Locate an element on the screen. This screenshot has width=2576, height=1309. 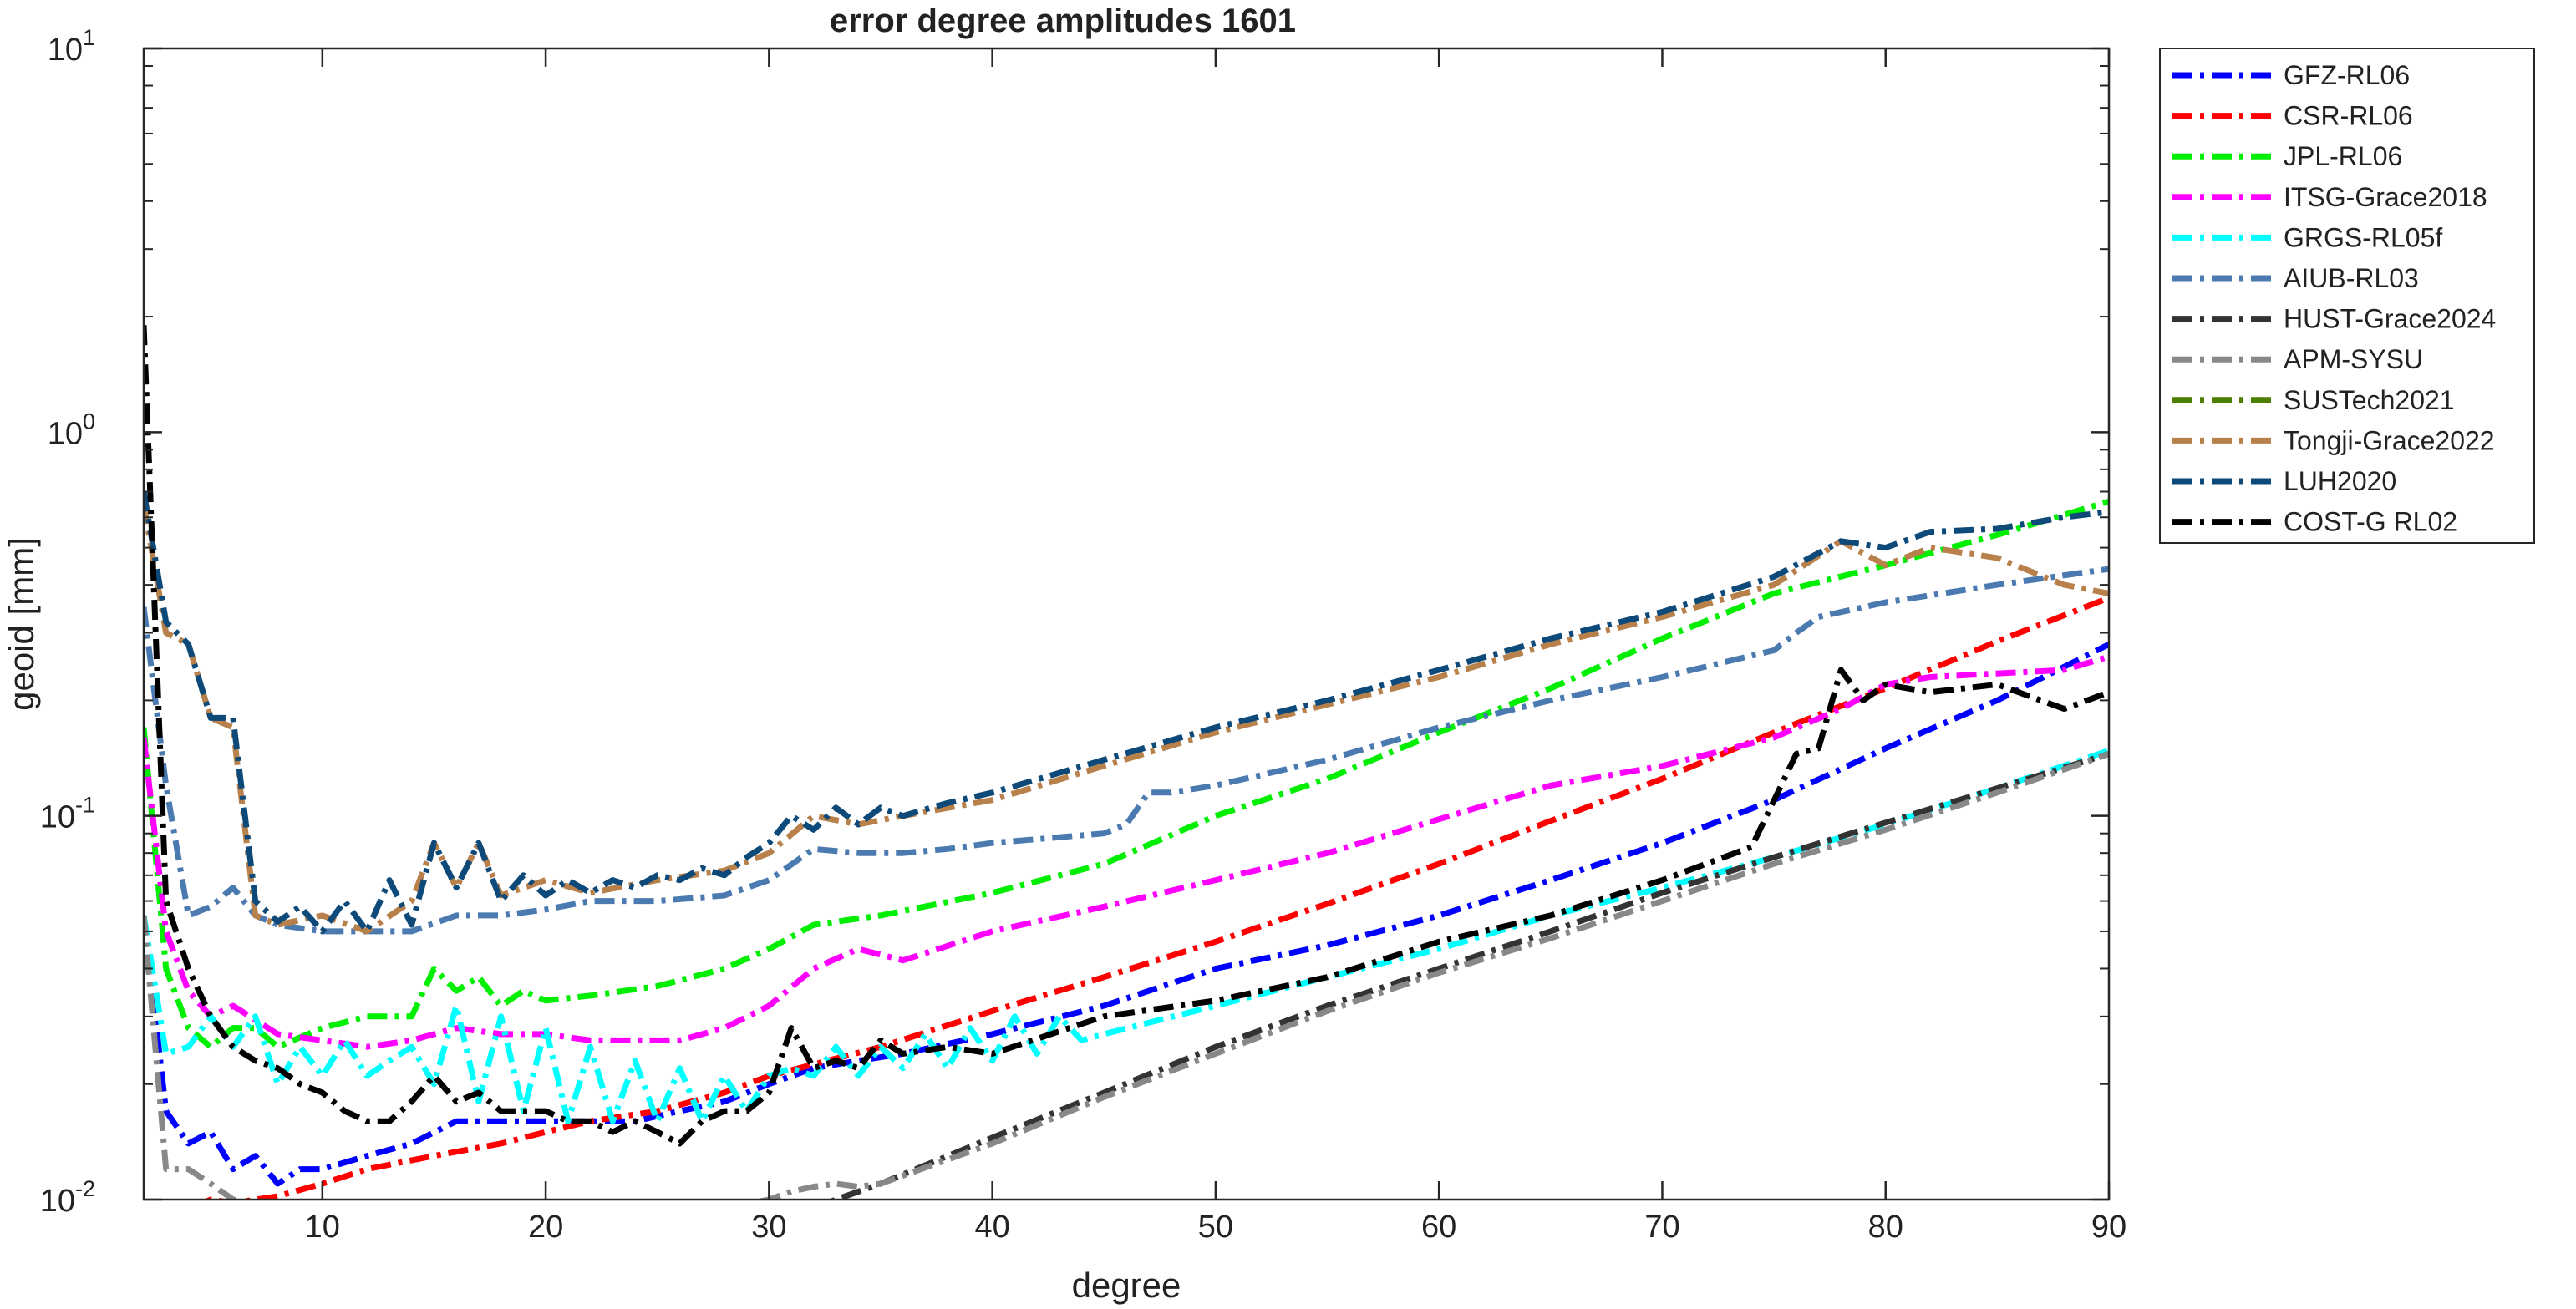
legend-label: AIUB-RL03 is located at coordinates (2351, 278).